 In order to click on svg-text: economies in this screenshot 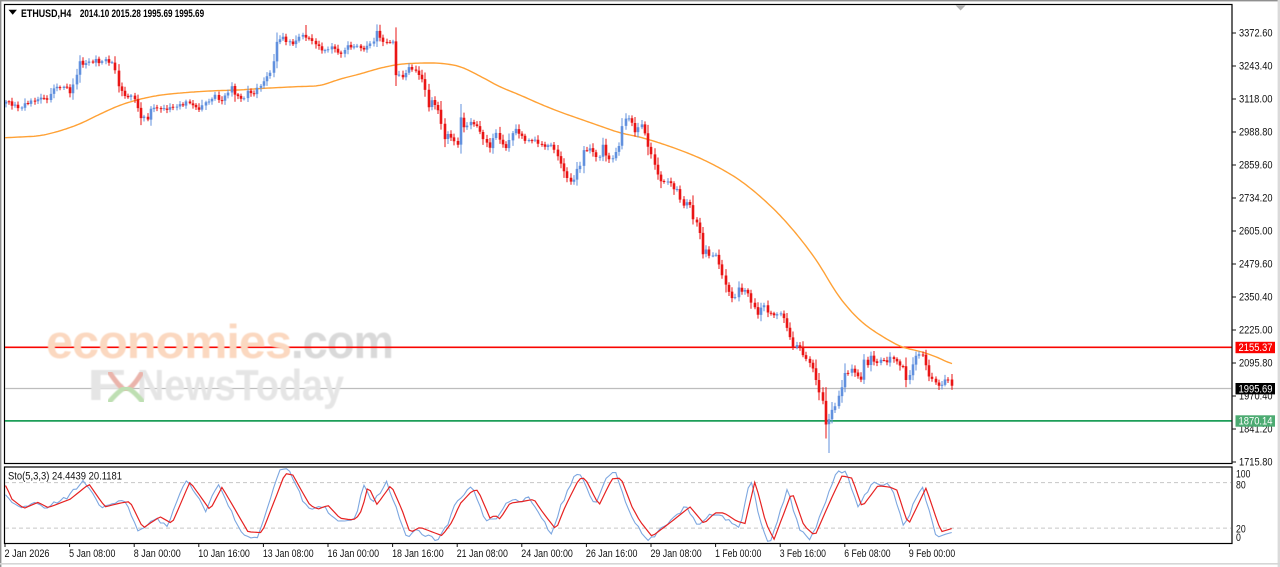, I will do `click(168, 341)`.